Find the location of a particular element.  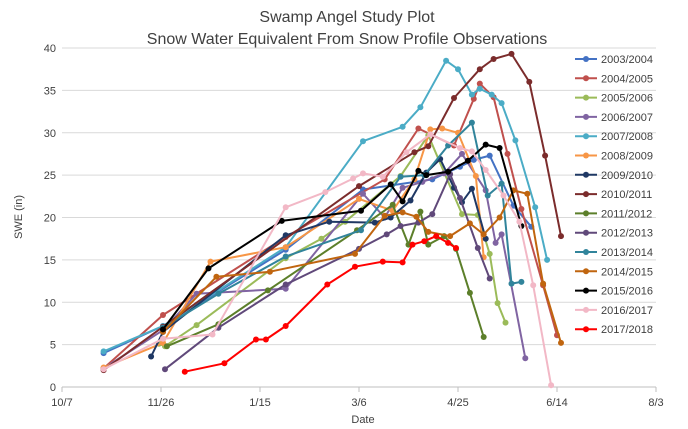

y-axis-label: SWE (in) is located at coordinates (19, 217).